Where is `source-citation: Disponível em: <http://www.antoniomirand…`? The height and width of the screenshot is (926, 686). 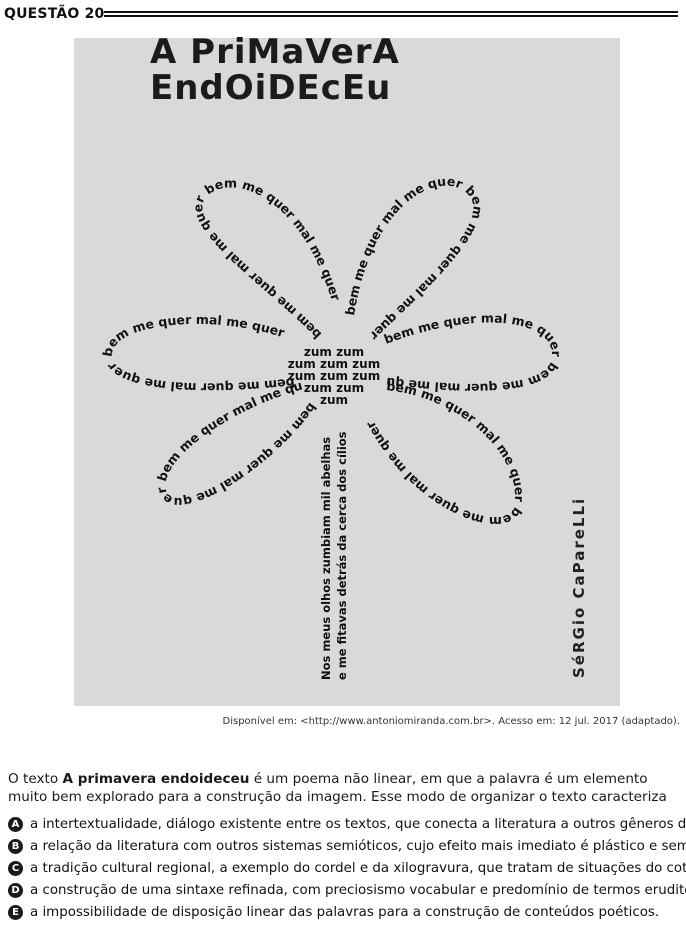 source-citation: Disponível em: <http://www.antoniomirand… is located at coordinates (451, 721).